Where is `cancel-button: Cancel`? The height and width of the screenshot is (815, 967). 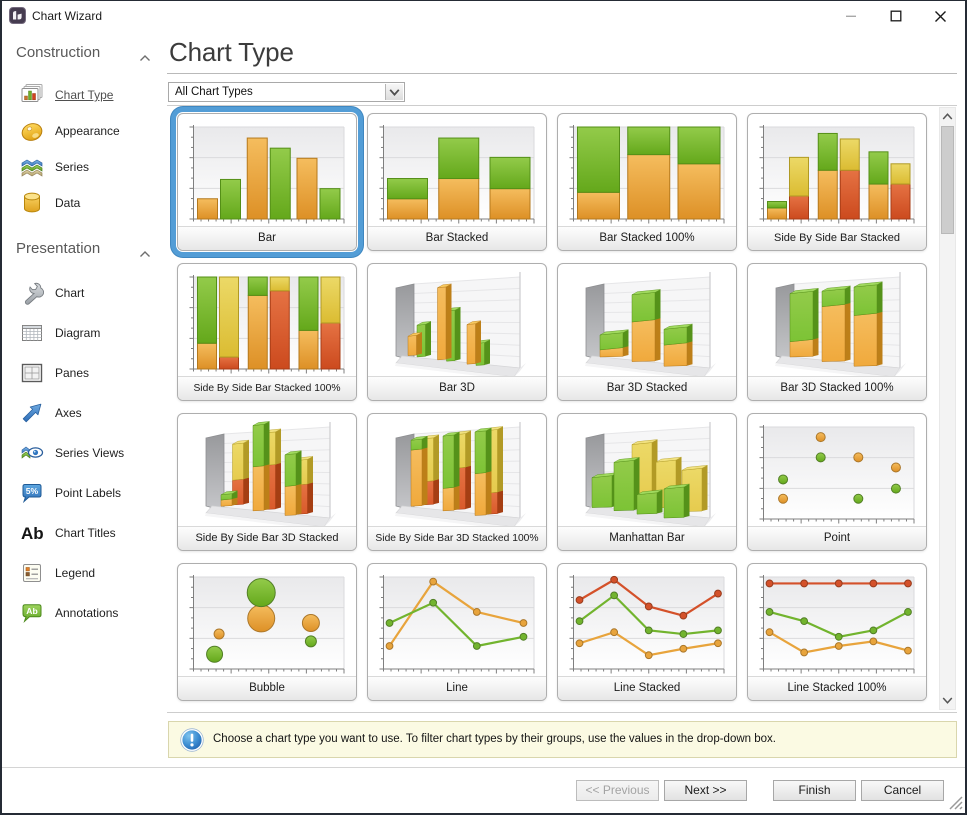 cancel-button: Cancel is located at coordinates (902, 790).